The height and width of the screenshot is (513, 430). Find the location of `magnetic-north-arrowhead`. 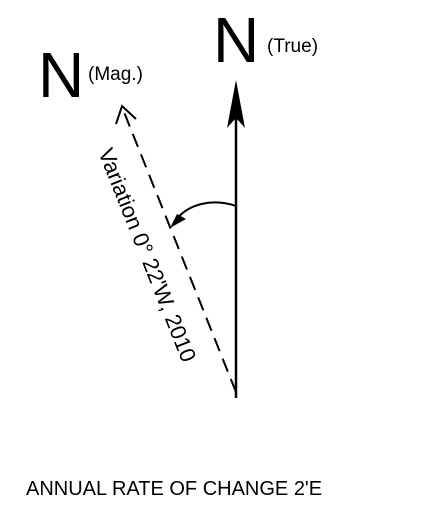

magnetic-north-arrowhead is located at coordinates (126, 114).